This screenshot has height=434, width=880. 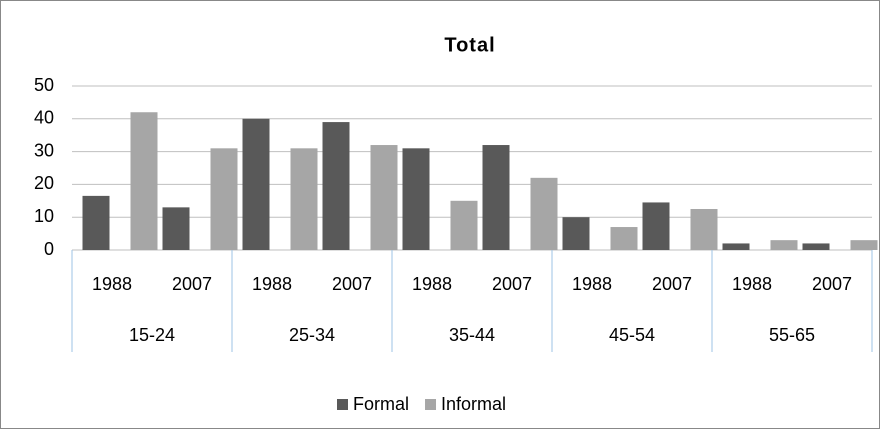 What do you see at coordinates (469, 45) in the screenshot?
I see `chart-title: Total` at bounding box center [469, 45].